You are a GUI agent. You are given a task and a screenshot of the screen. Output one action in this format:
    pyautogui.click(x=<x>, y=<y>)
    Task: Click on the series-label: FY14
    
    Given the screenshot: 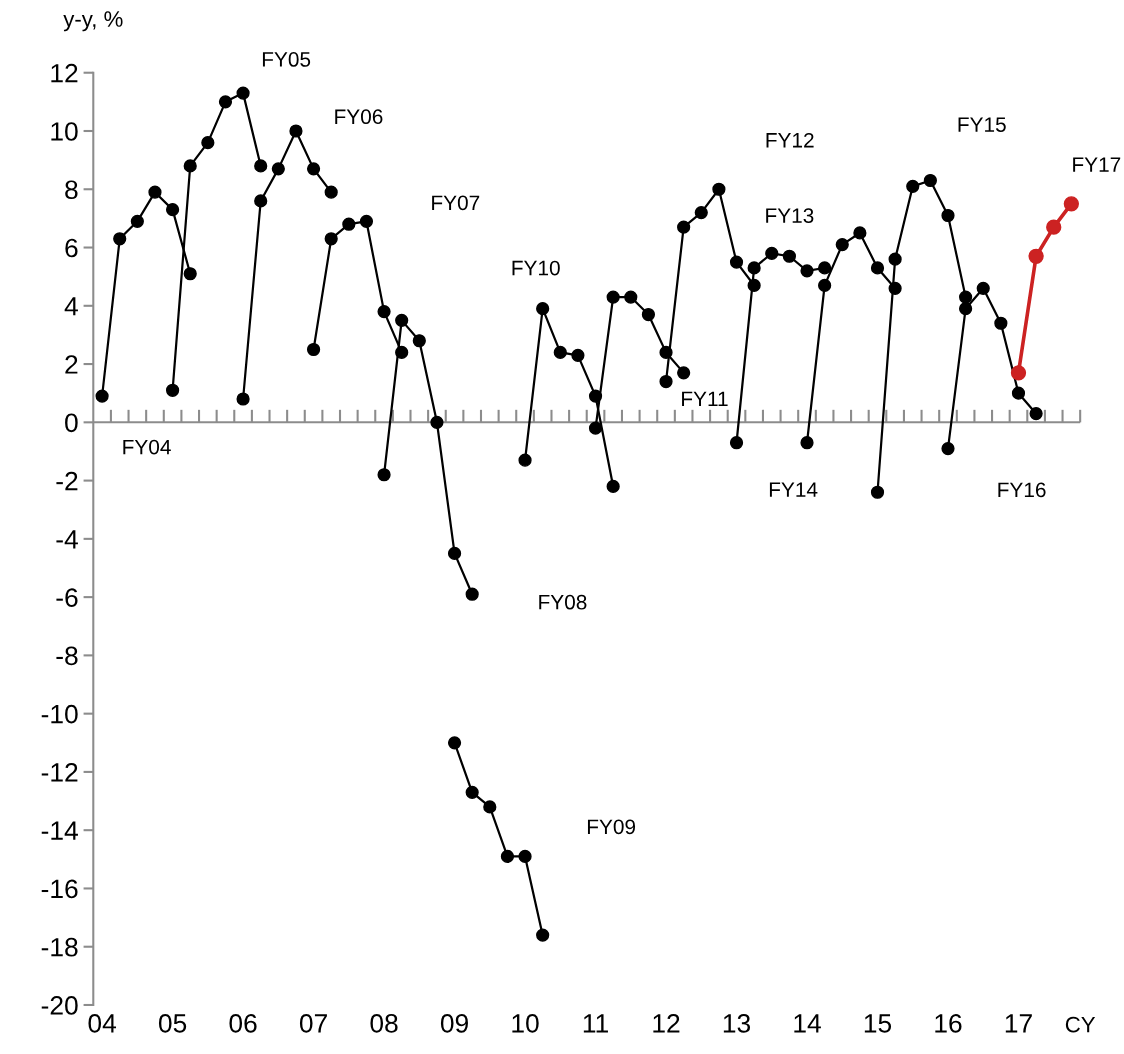 What is the action you would take?
    pyautogui.click(x=793, y=489)
    